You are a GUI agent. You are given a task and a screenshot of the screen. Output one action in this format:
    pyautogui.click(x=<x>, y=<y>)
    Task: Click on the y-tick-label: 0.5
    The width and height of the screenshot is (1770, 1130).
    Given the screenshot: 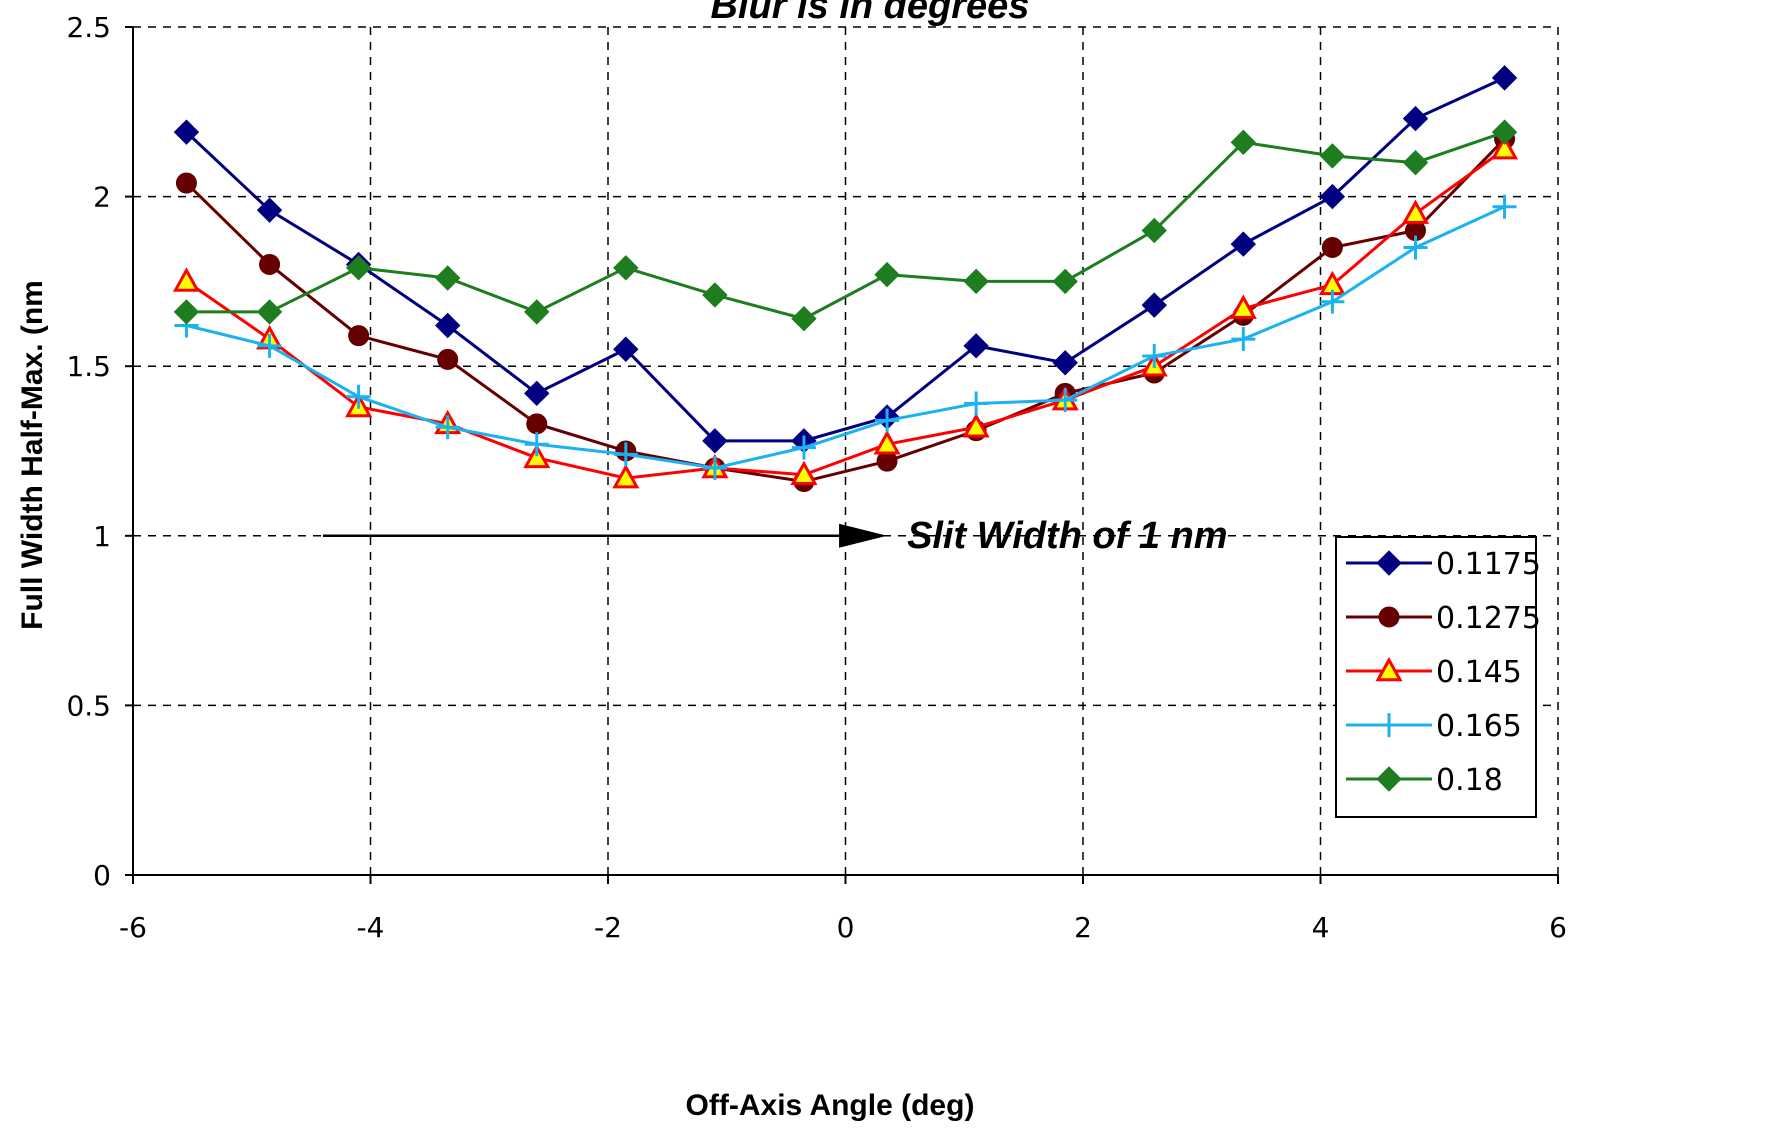 What is the action you would take?
    pyautogui.click(x=88, y=705)
    